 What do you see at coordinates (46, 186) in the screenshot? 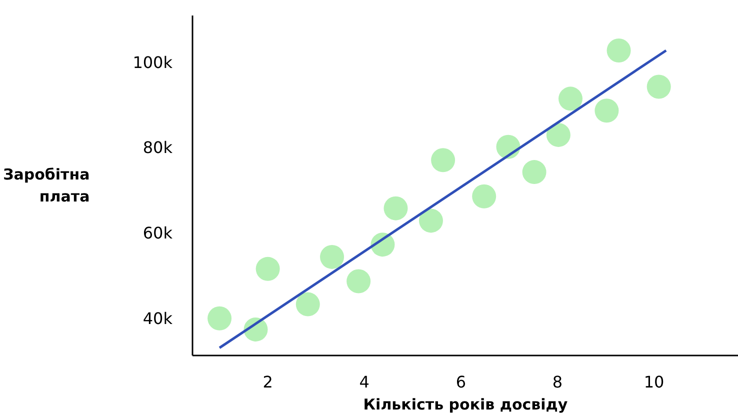
I see `y-axis-title: Заробітна плата` at bounding box center [46, 186].